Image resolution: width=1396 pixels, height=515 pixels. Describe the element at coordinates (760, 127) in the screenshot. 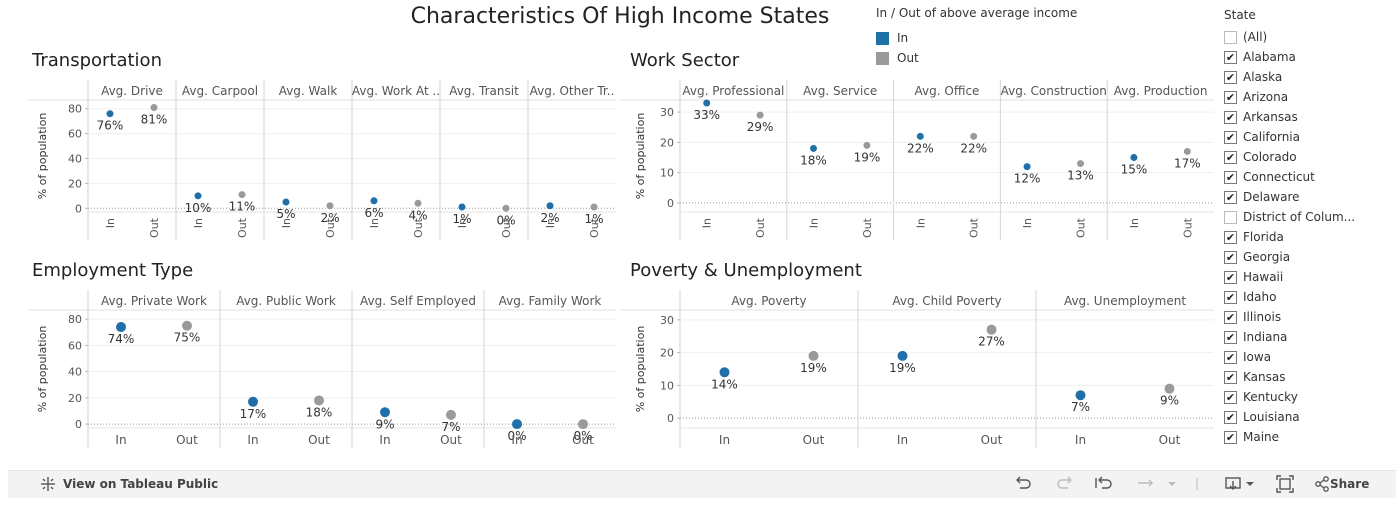

I see `data-label: 29%` at that location.